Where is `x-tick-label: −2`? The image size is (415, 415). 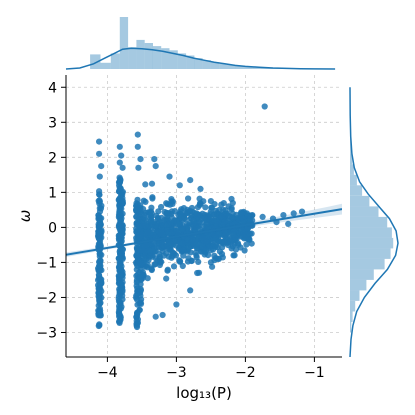
x-tick-label: −2 is located at coordinates (245, 373).